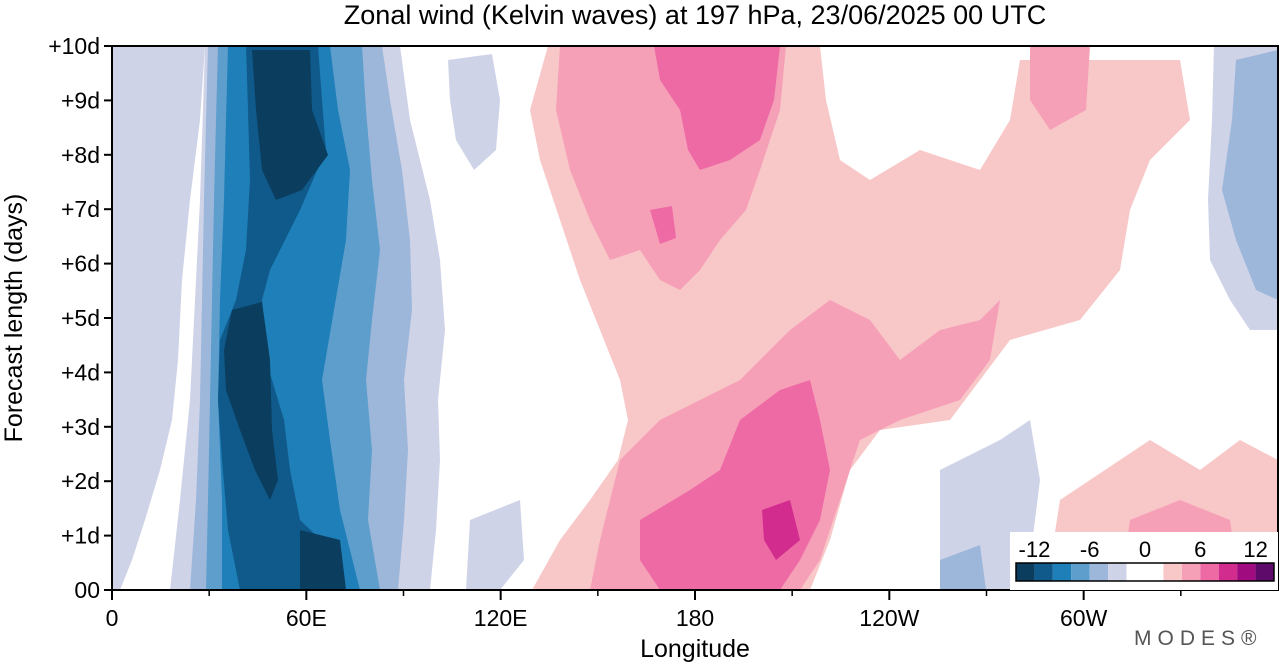 Image resolution: width=1280 pixels, height=664 pixels. Describe the element at coordinates (695, 618) in the screenshot. I see `x-tick-label: 180` at that location.